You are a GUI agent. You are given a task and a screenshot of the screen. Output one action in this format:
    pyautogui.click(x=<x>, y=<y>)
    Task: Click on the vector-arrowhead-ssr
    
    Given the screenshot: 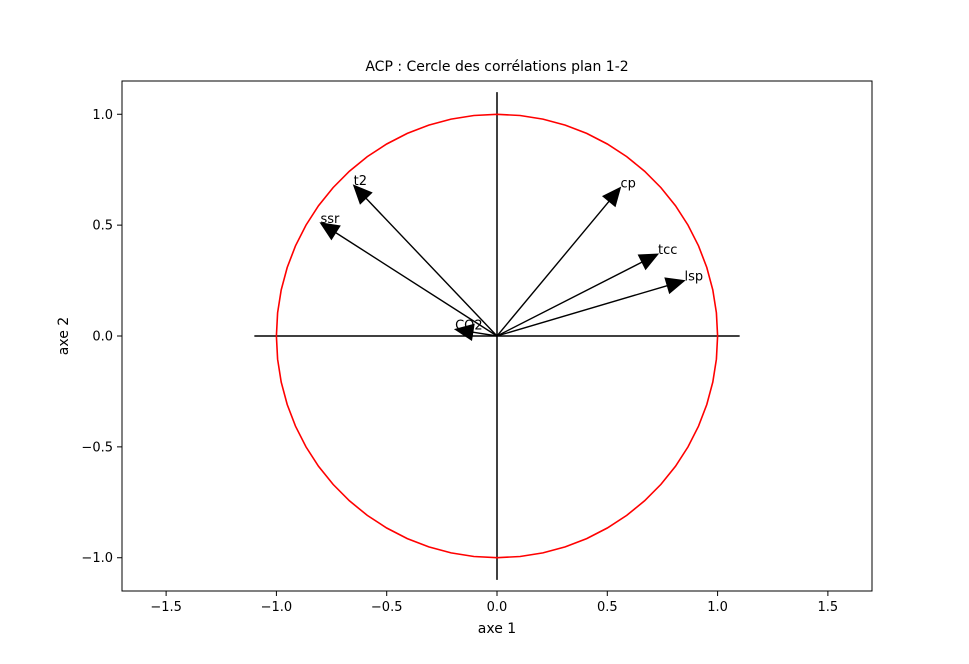 What is the action you would take?
    pyautogui.click(x=330, y=231)
    